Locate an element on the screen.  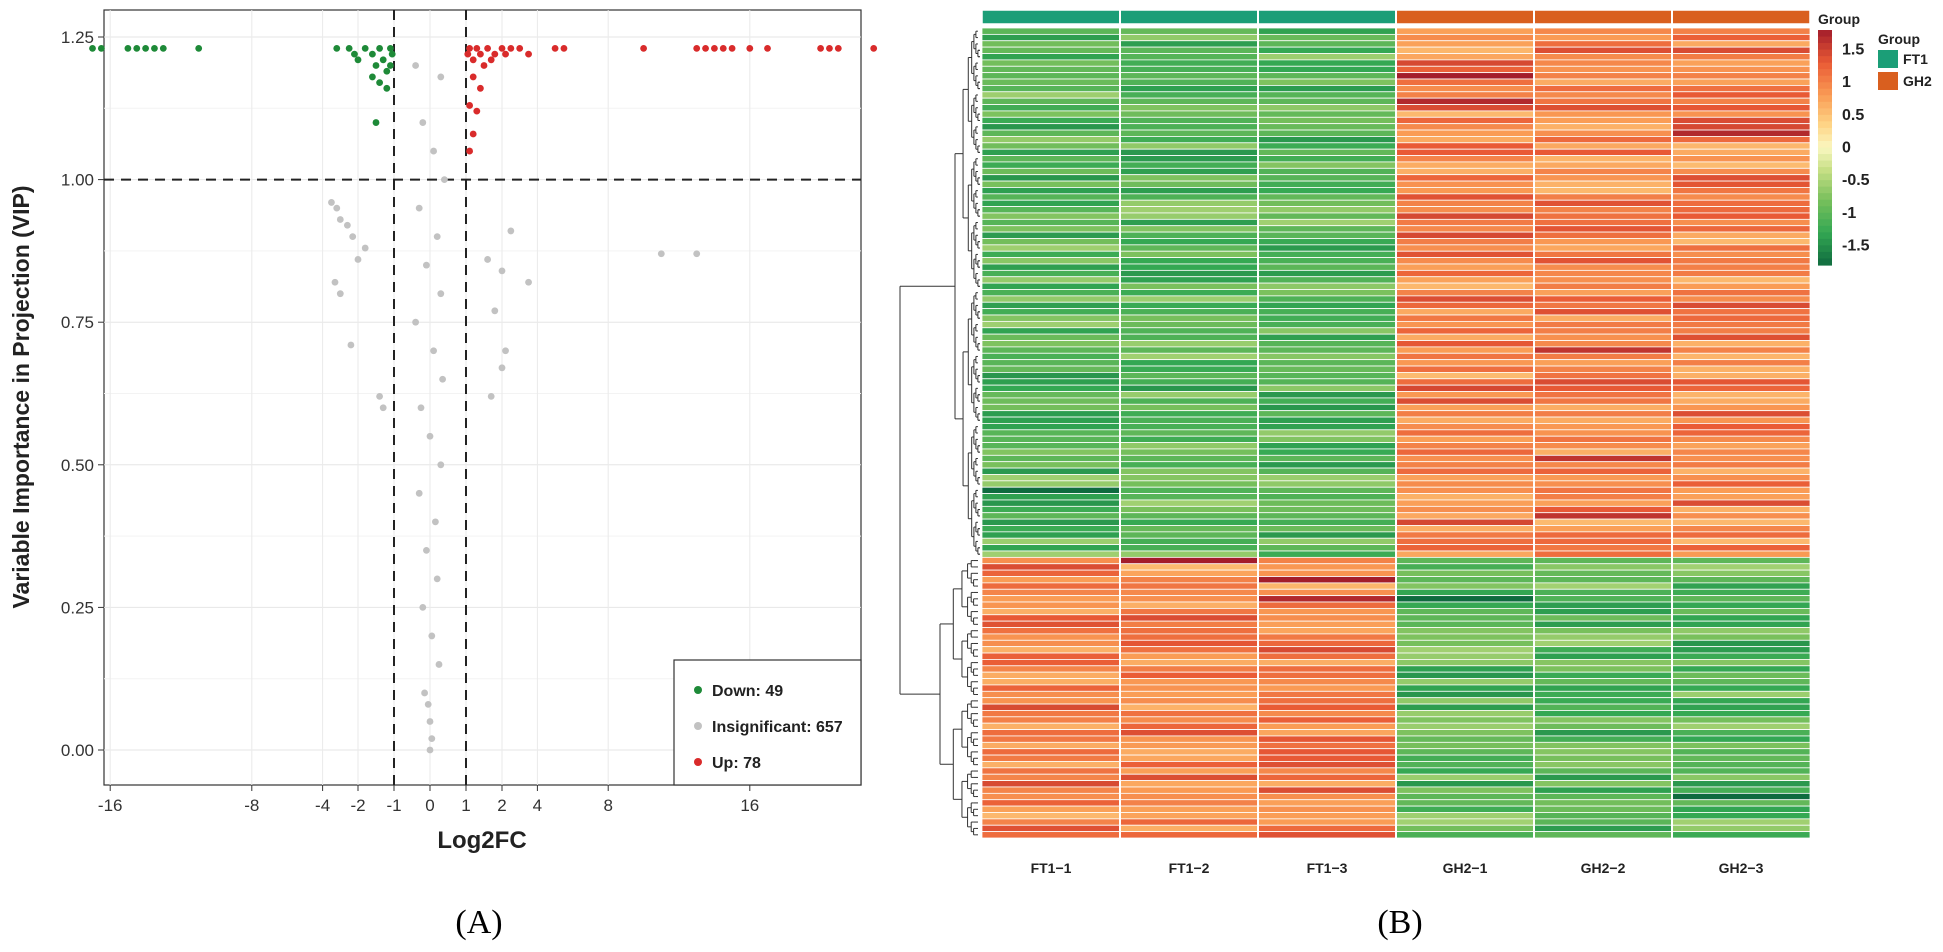
volcano-legend-items: Down: 49 Insignificant: 657 Up: 78 is located at coordinates (768, 727).